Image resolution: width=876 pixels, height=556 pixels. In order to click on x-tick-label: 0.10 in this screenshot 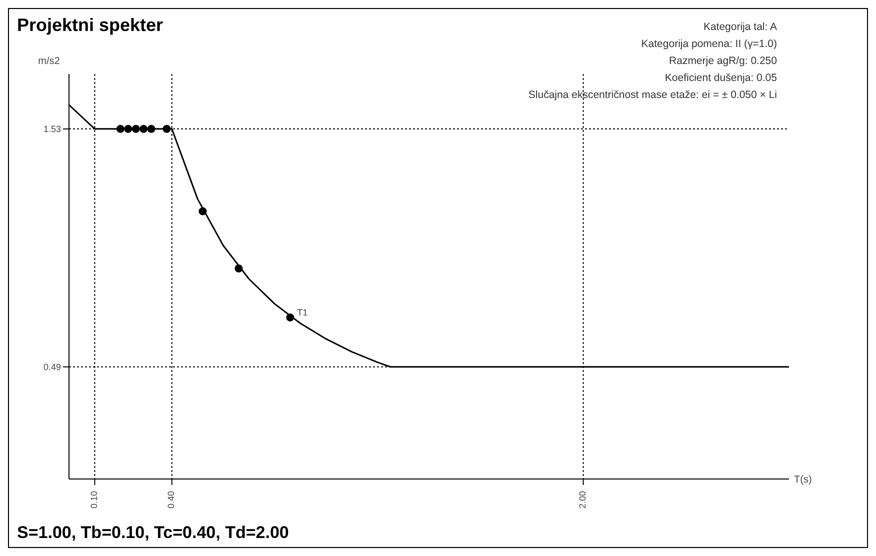, I will do `click(94, 500)`.